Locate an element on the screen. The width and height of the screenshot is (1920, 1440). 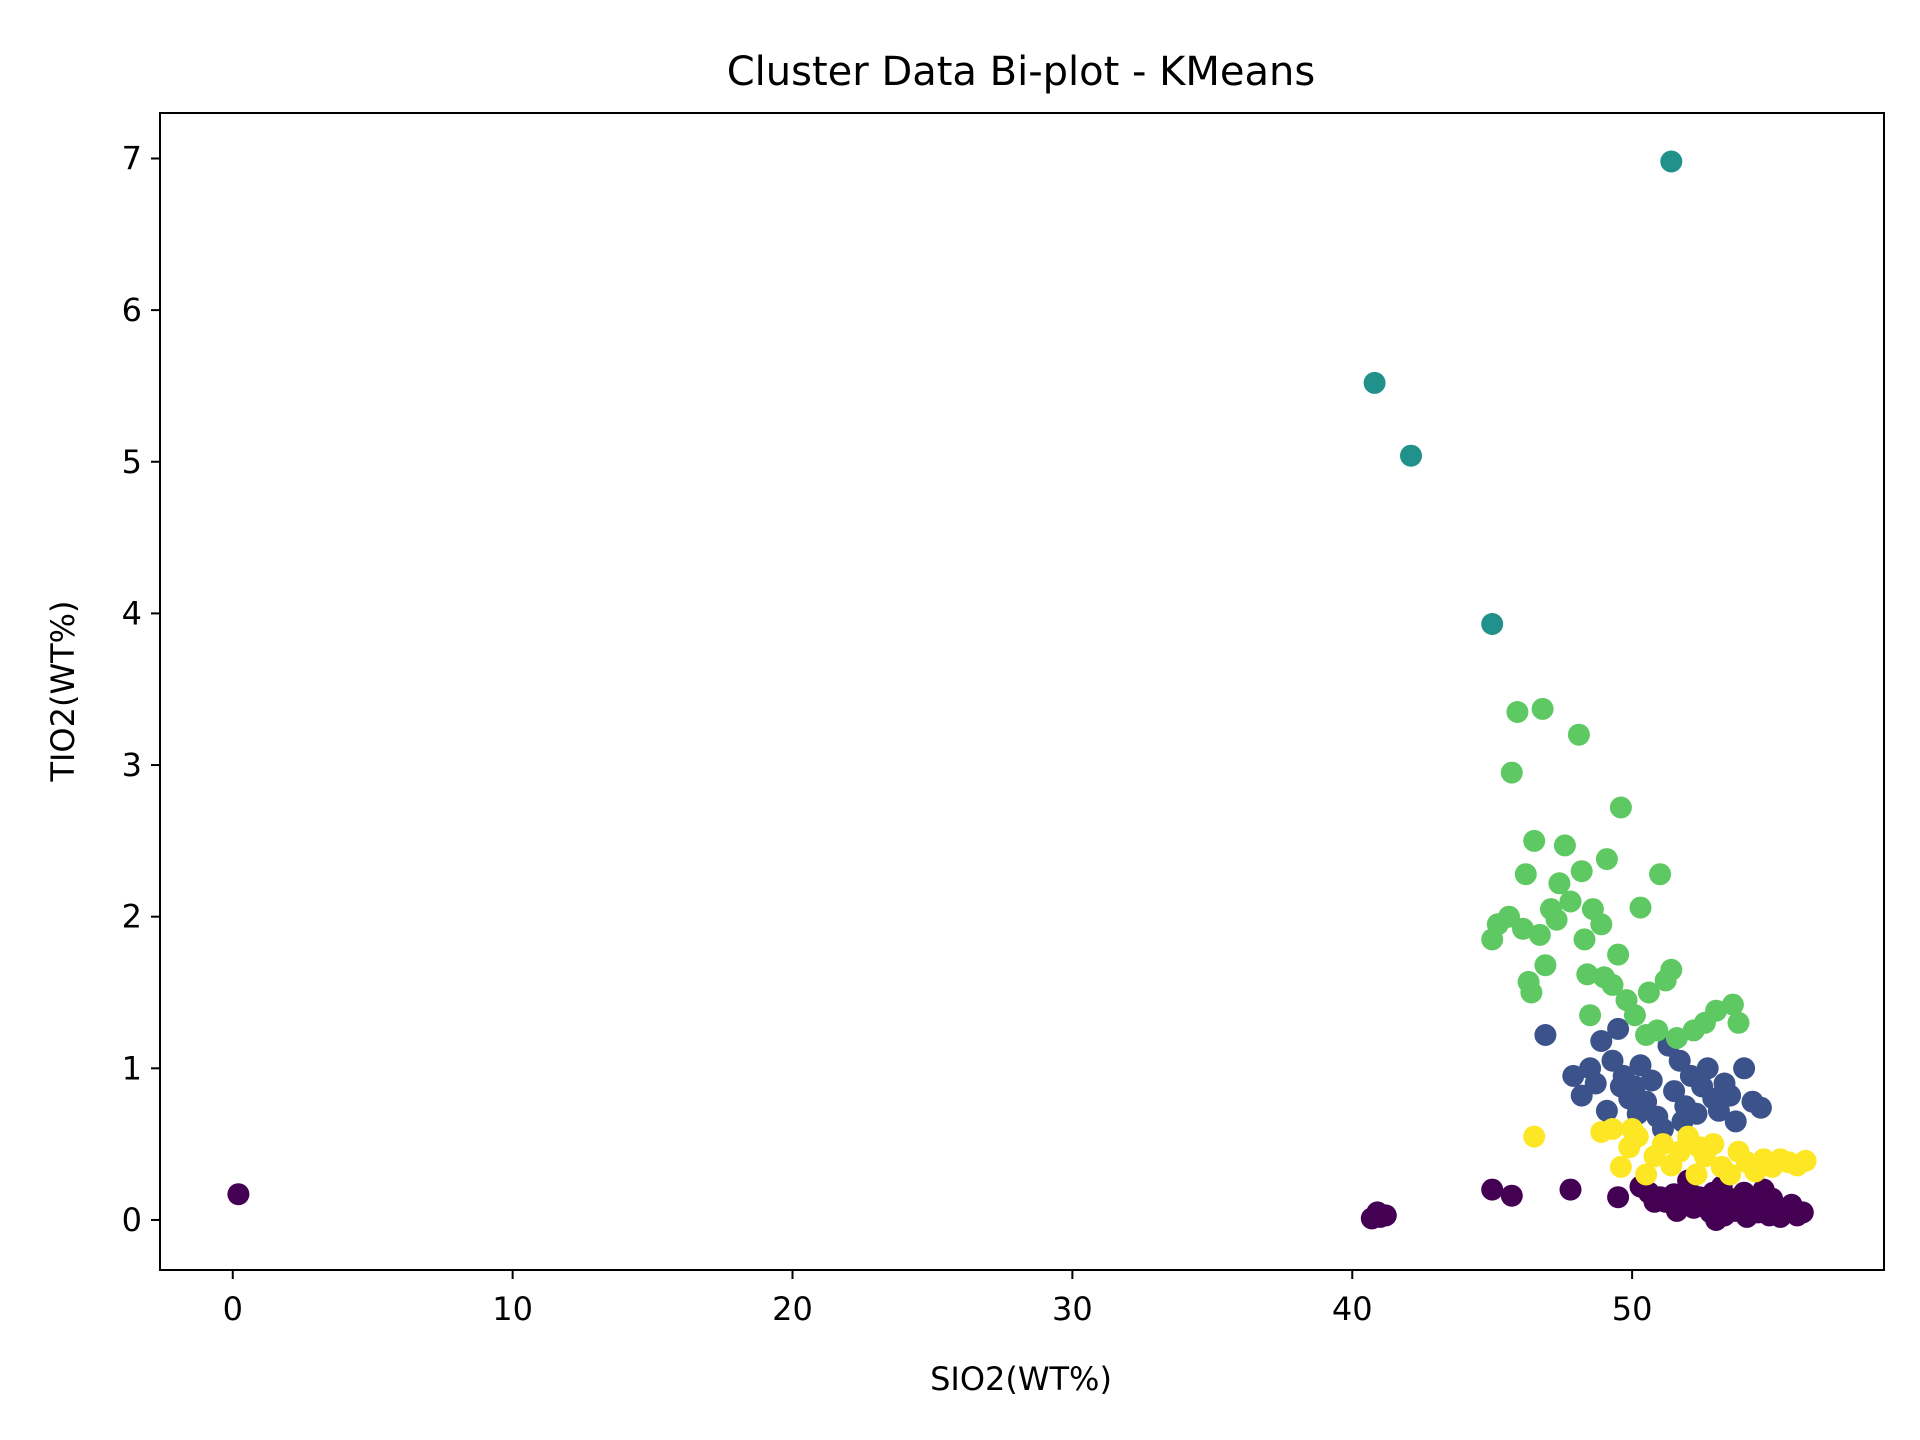
y-axis-label: TIO2(WT%) is located at coordinates (63, 691).